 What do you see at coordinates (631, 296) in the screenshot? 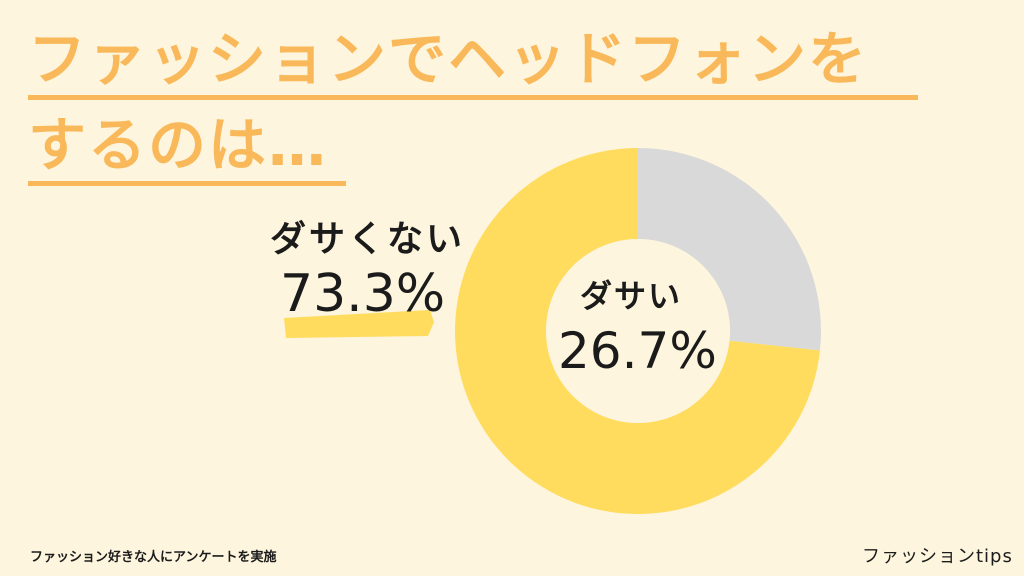
I see `slice-label-dasai-name: ダサい` at bounding box center [631, 296].